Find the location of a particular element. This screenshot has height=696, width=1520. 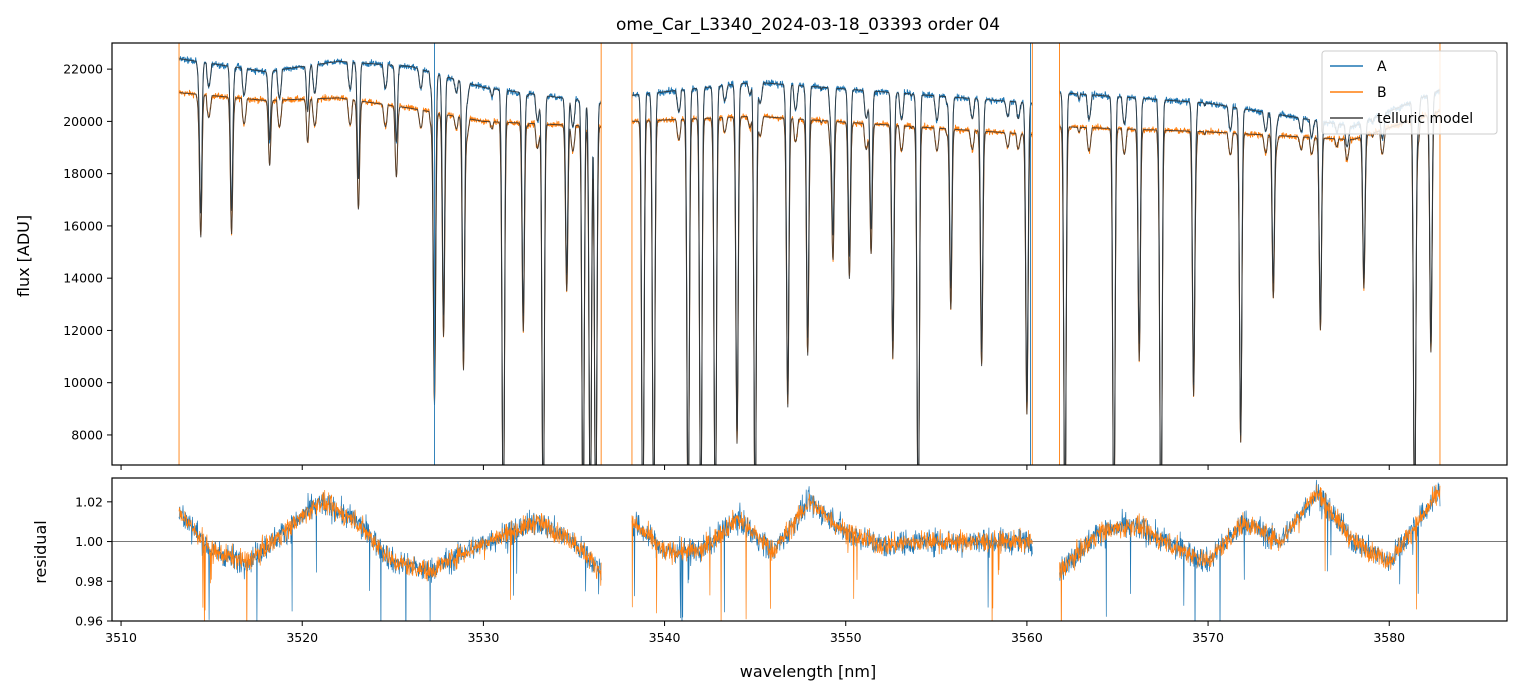

legend-label-telluric: telluric model is located at coordinates (1425, 119).